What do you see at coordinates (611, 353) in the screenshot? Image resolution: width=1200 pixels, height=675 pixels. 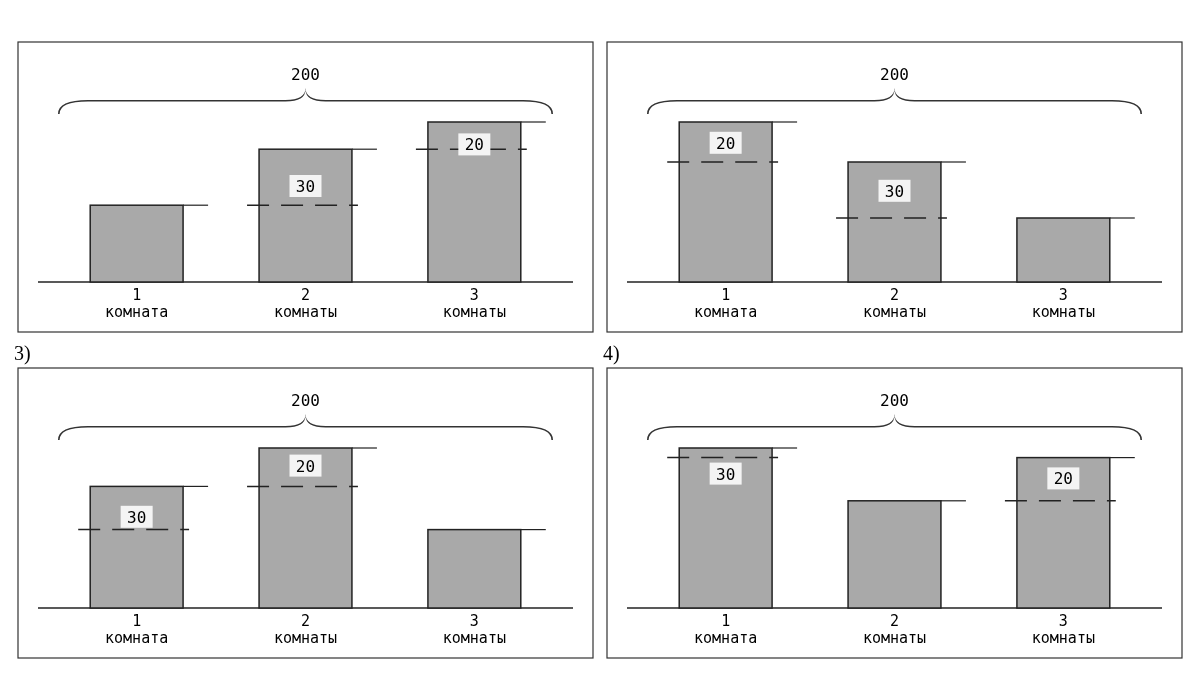 I see `chart-title: 4)` at bounding box center [611, 353].